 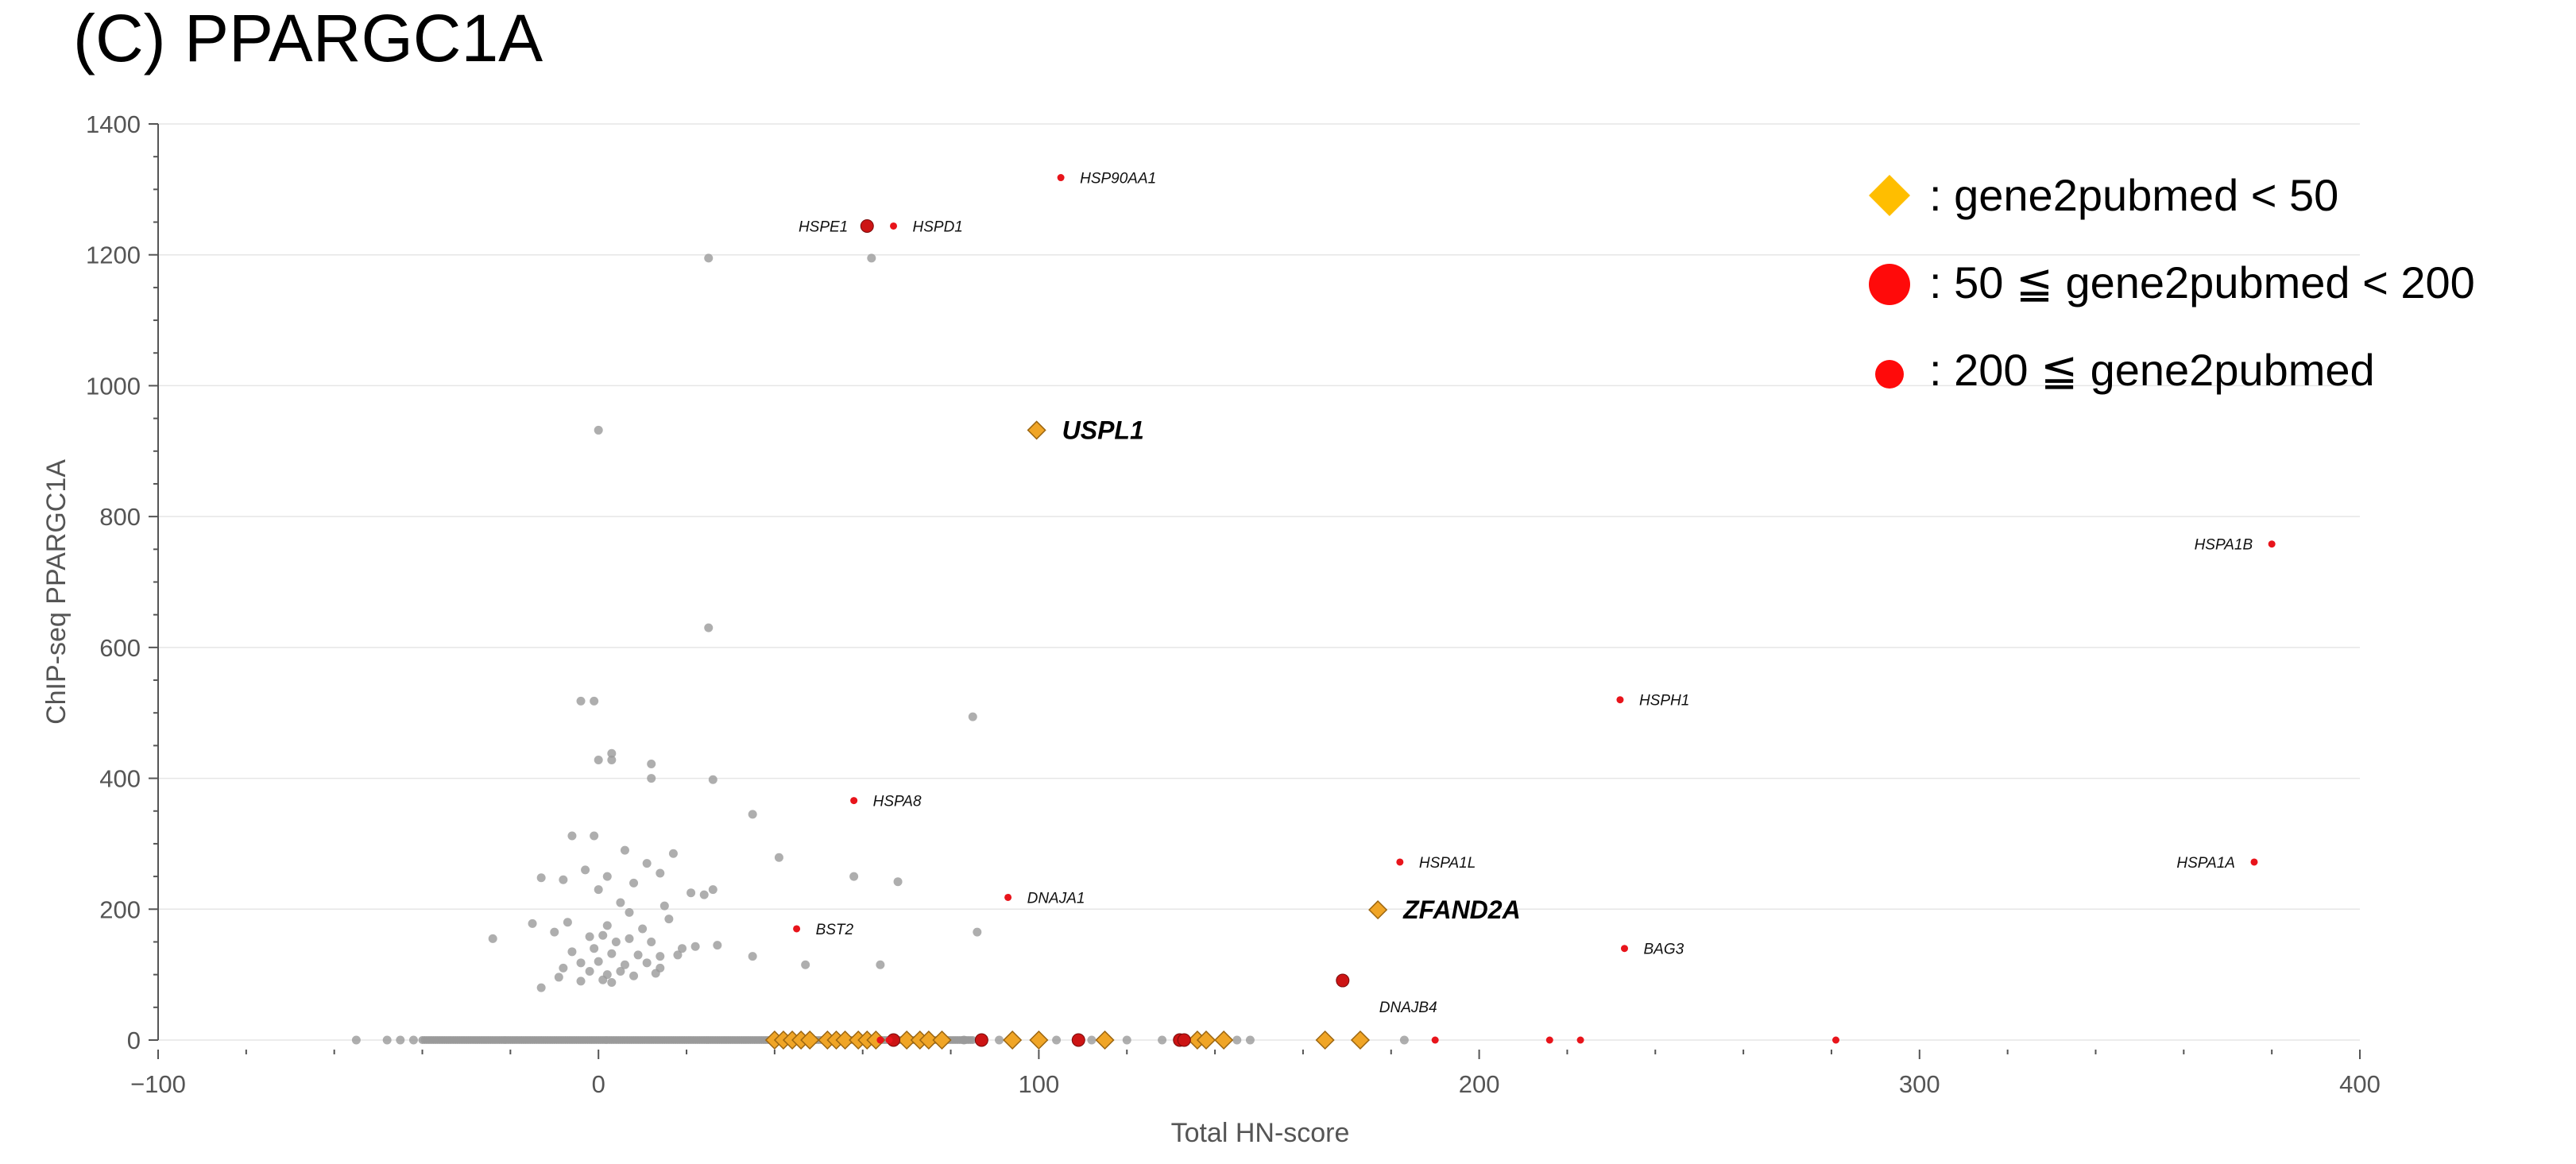 I want to click on legend-label: : 200 ≦ gene2pubmed, so click(x=2152, y=370).